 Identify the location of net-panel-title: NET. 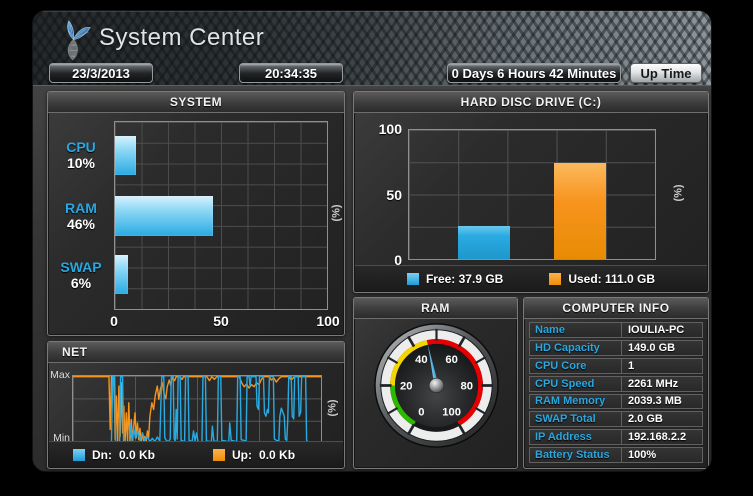
(196, 352).